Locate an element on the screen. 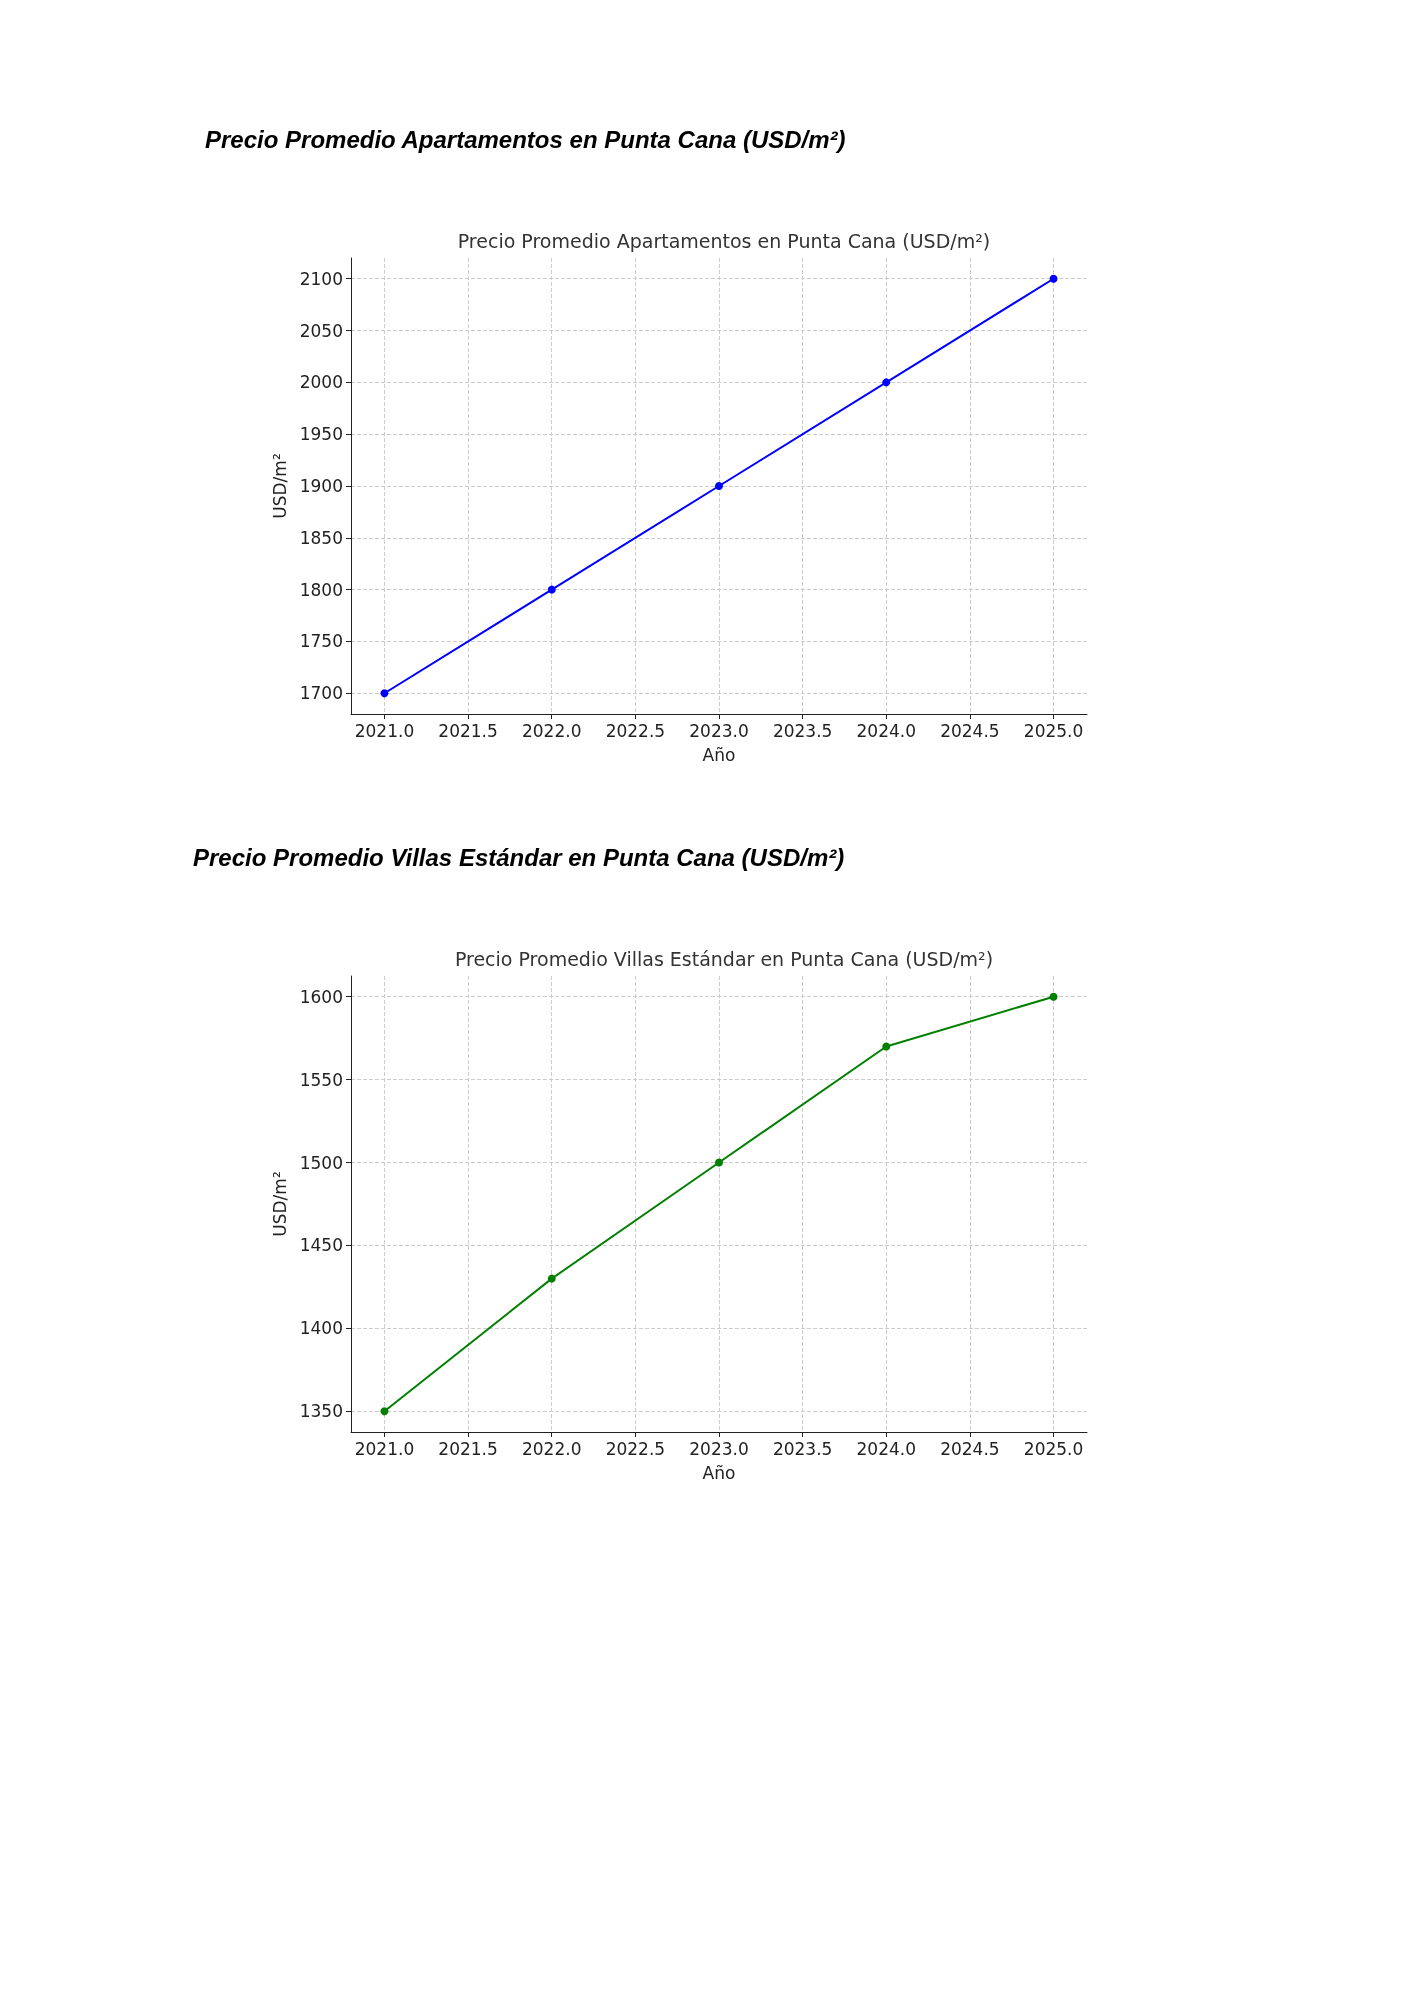 The image size is (1415, 2000). chart-title: Precio Promedio Apartamentos en Punta Cana (USD/m²) is located at coordinates (525, 139).